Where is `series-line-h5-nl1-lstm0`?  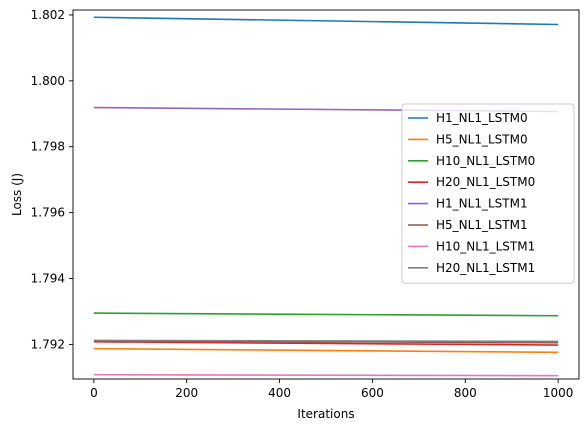 series-line-h5-nl1-lstm0 is located at coordinates (326, 350).